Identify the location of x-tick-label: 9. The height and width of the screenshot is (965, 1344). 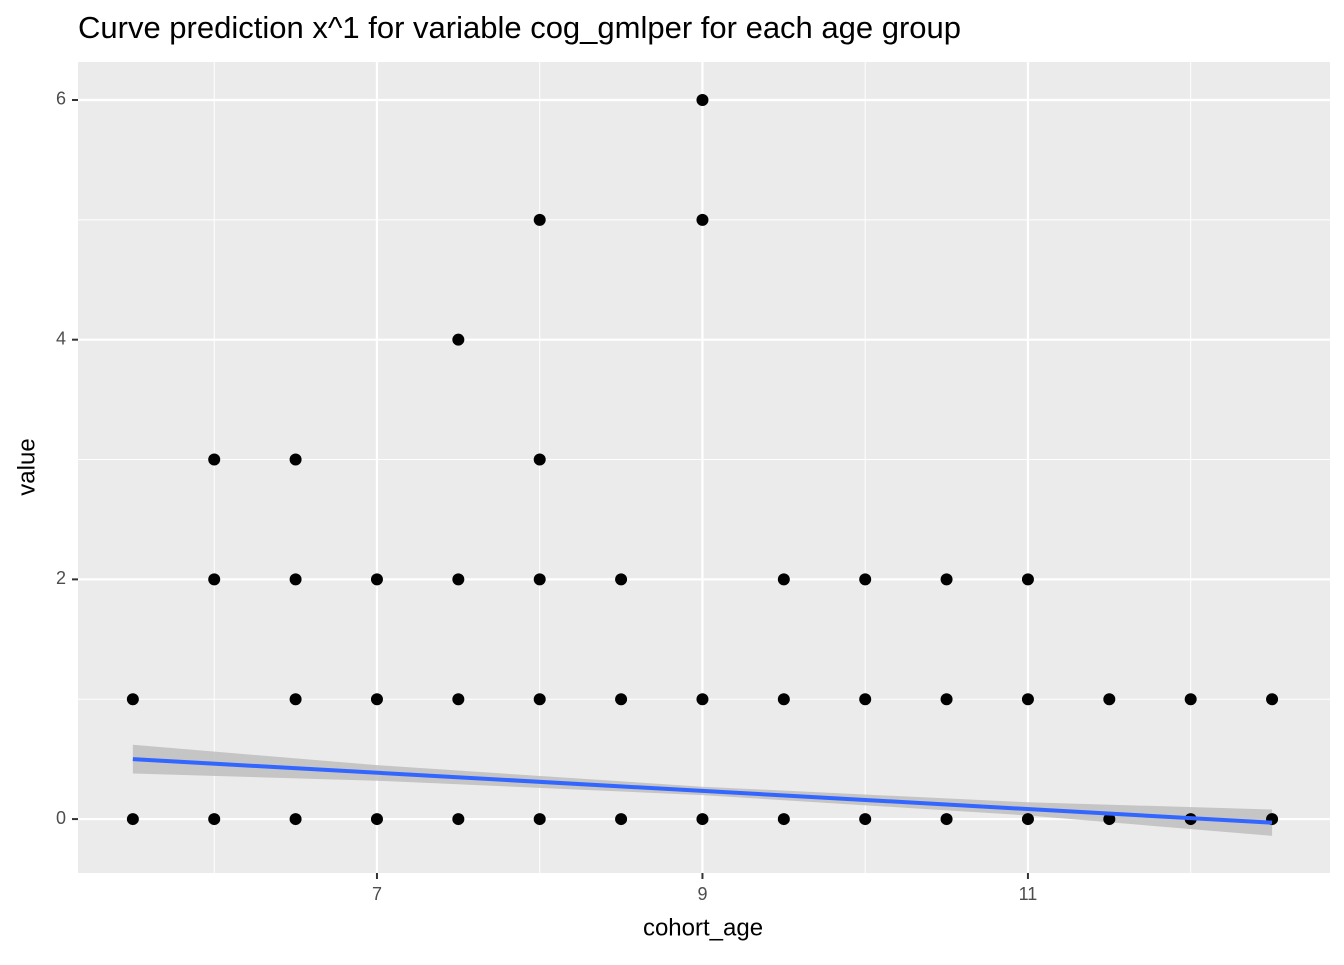
(702, 894).